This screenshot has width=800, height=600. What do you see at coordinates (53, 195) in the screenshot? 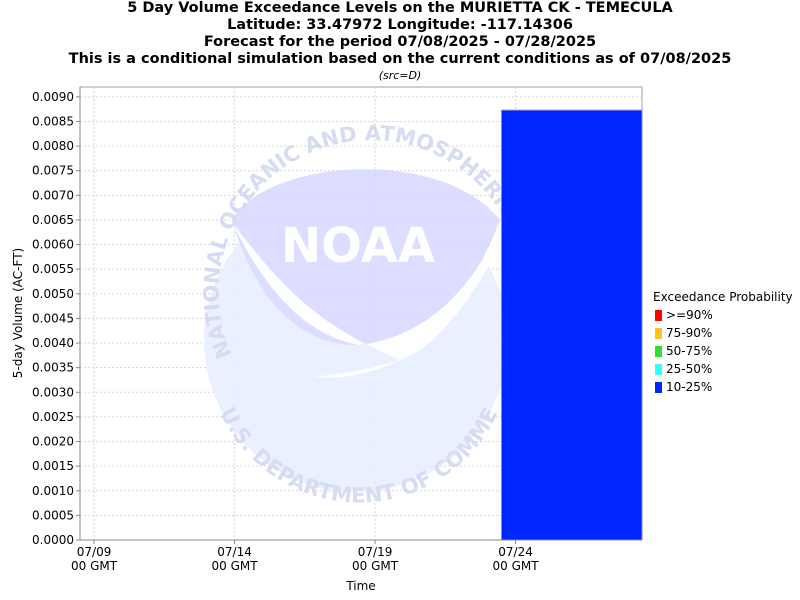
I see `y-tick-label: 0.0070` at bounding box center [53, 195].